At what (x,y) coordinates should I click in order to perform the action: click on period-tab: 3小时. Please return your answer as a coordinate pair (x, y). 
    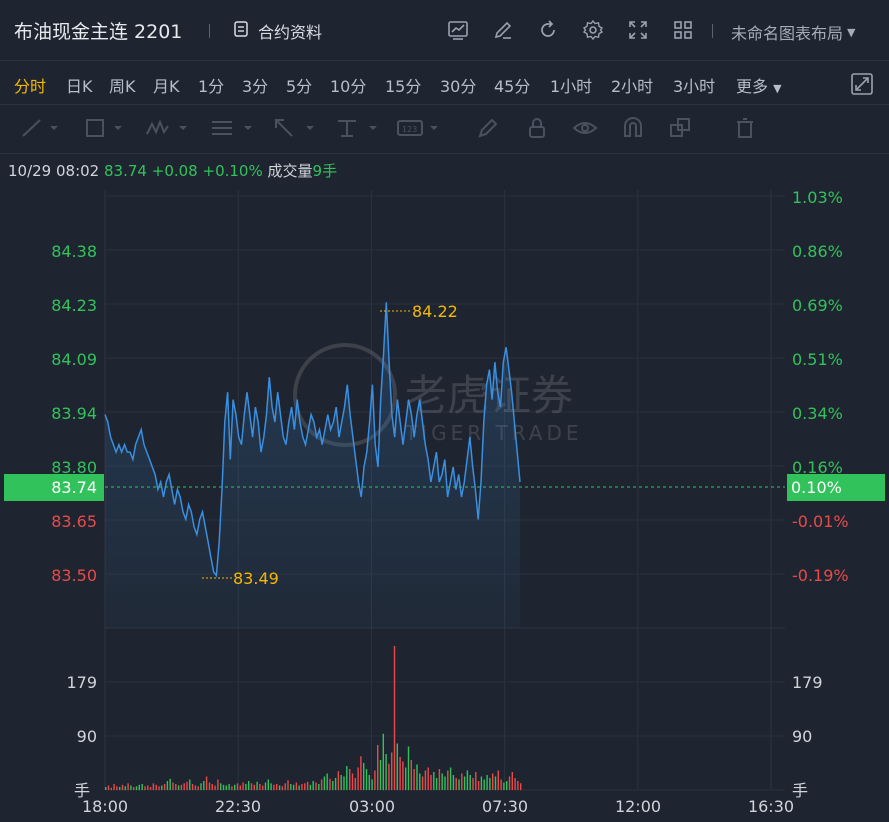
    Looking at the image, I should click on (694, 86).